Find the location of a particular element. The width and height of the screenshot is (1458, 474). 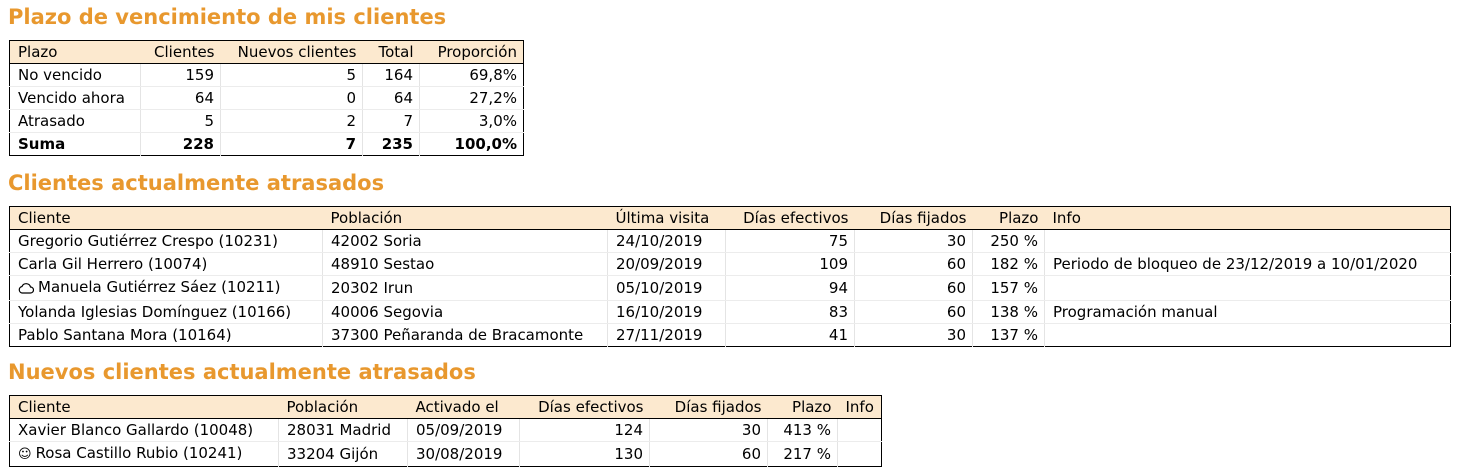

cell-sum-nuevos: 7 is located at coordinates (291, 144).